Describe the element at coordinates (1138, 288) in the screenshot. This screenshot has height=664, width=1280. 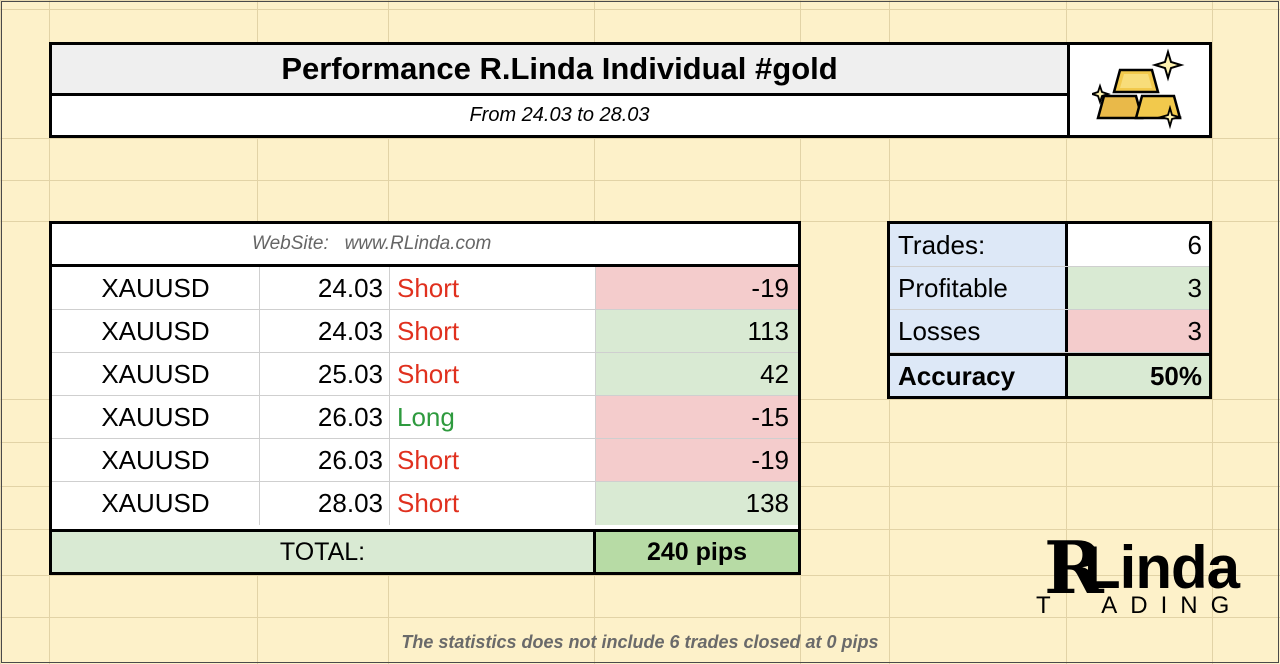
I see `profitable-value: 3` at that location.